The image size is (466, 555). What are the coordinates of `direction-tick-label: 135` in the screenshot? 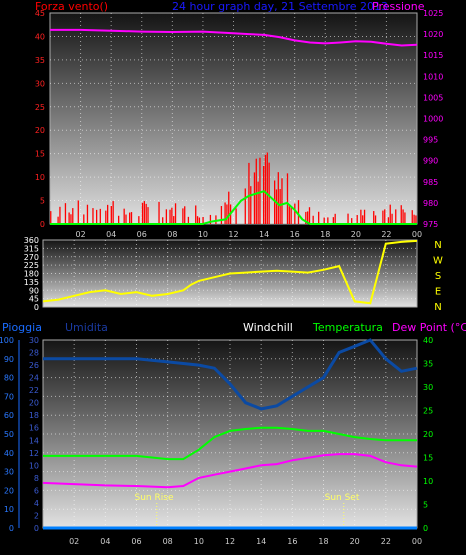 It's located at (31, 282).